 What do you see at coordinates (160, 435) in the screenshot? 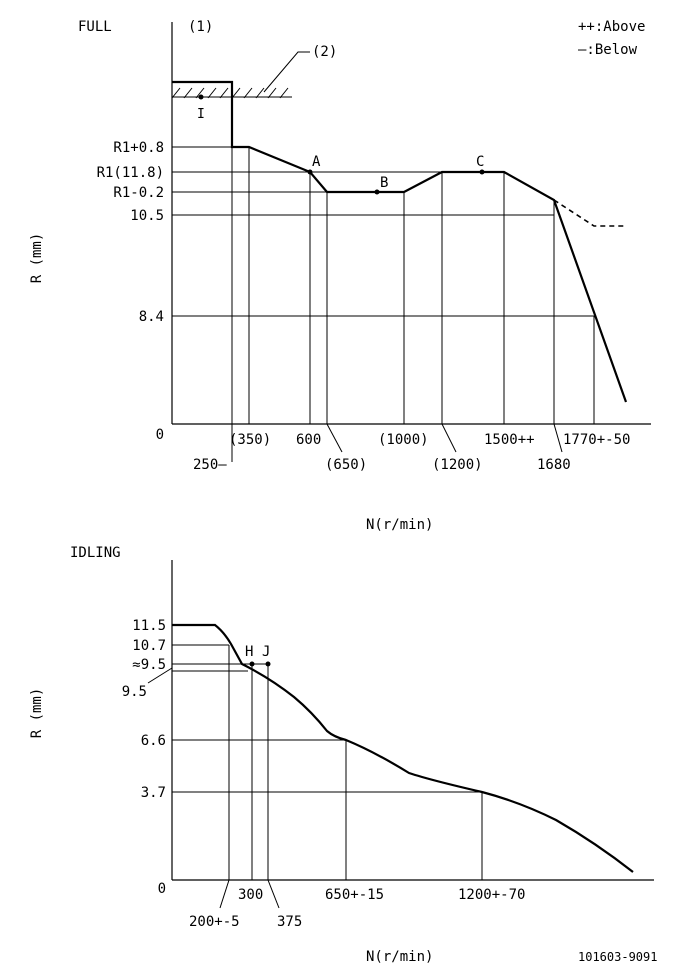
I see `full-ytick-0: 0` at bounding box center [160, 435].